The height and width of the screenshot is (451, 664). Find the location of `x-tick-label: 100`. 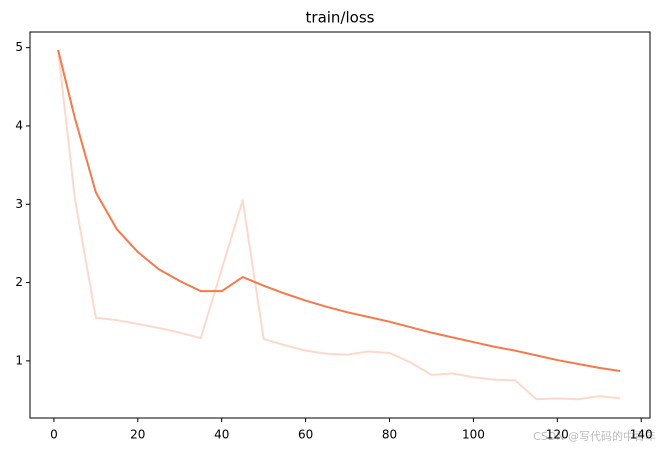

x-tick-label: 100 is located at coordinates (473, 435).